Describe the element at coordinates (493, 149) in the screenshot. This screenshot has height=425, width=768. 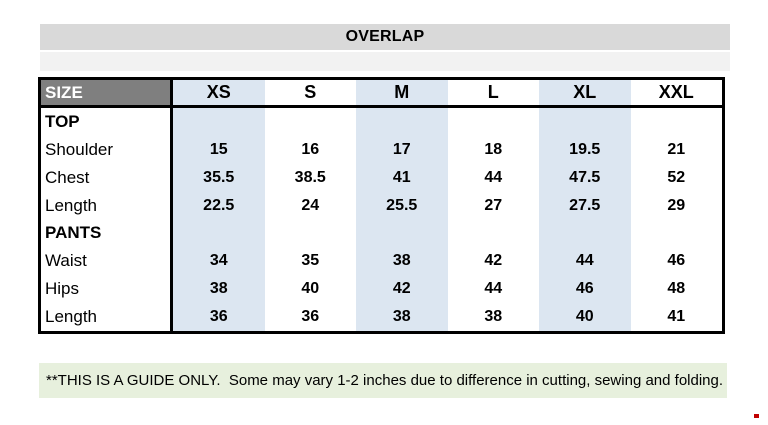
I see `table-cell: 18` at that location.